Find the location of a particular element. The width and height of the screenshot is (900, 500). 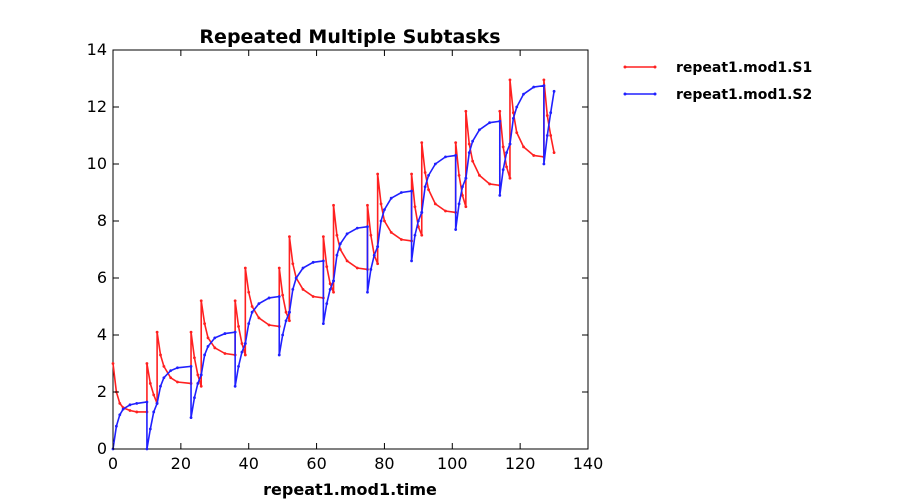

y-tick-label: 10 is located at coordinates (97, 163).